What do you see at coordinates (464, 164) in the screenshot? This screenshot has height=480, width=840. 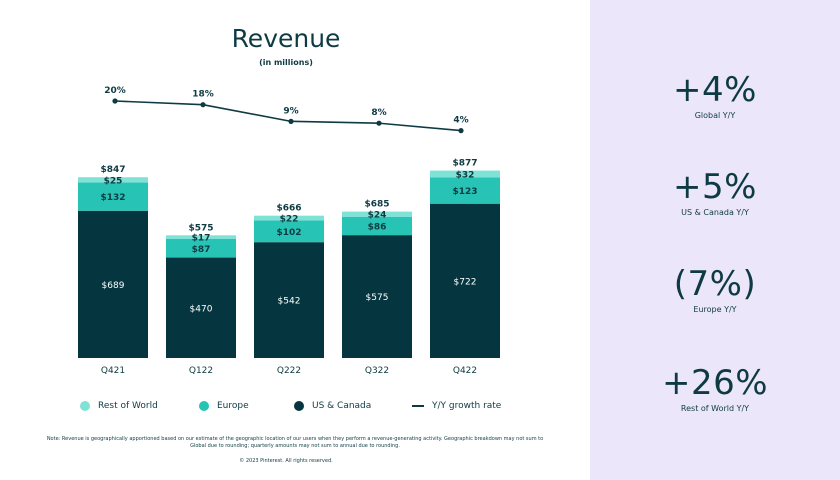 I see `total-label: $877` at bounding box center [464, 164].